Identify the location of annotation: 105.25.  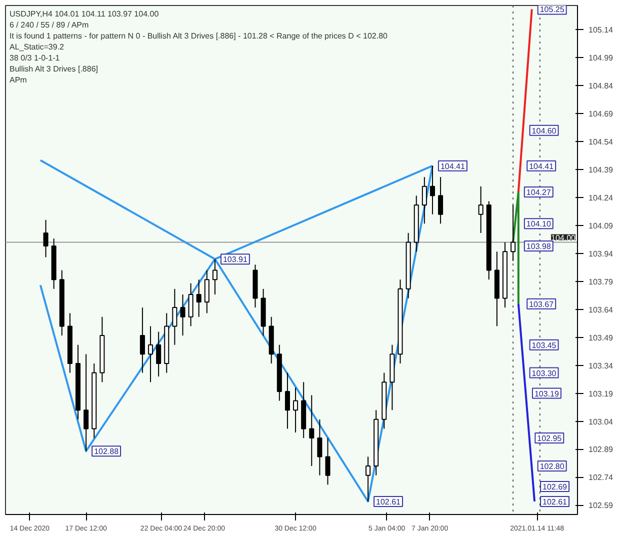
(552, 9).